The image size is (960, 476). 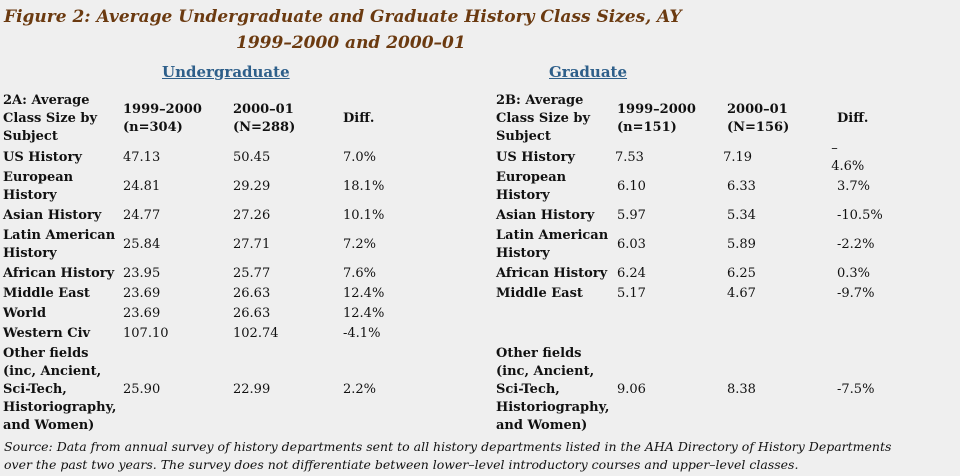 What do you see at coordinates (46, 100) in the screenshot?
I see `column-header-subject-line: 2A: Average` at bounding box center [46, 100].